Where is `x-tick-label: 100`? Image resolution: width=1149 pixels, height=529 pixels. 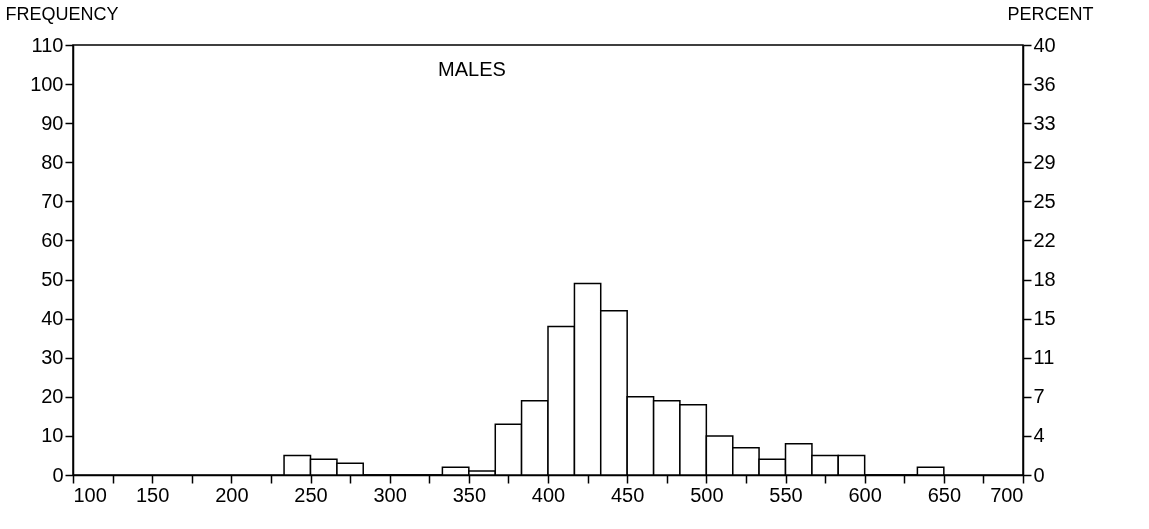 x-tick-label: 100 is located at coordinates (90, 494).